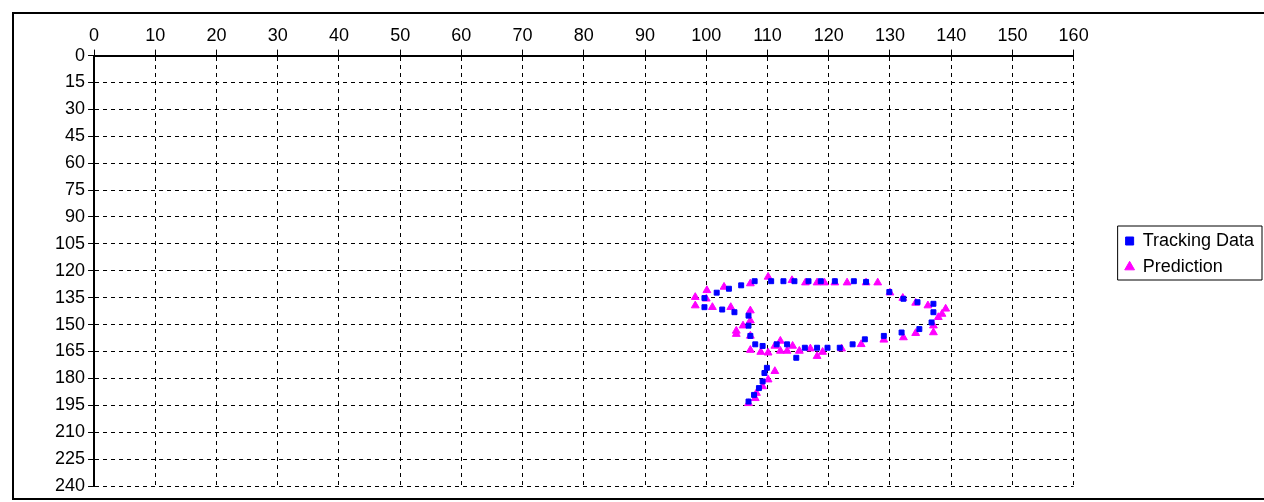  What do you see at coordinates (155, 34) in the screenshot?
I see `x-tick-label: 10` at bounding box center [155, 34].